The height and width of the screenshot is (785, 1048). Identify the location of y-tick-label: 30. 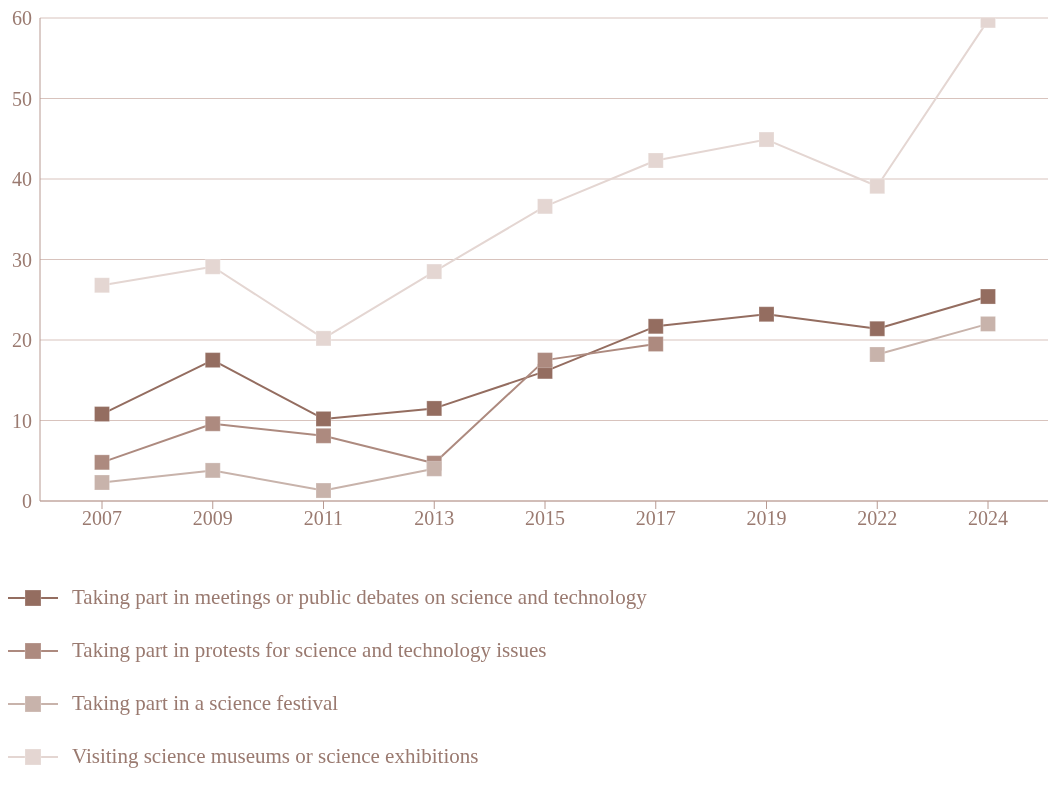
(22, 259).